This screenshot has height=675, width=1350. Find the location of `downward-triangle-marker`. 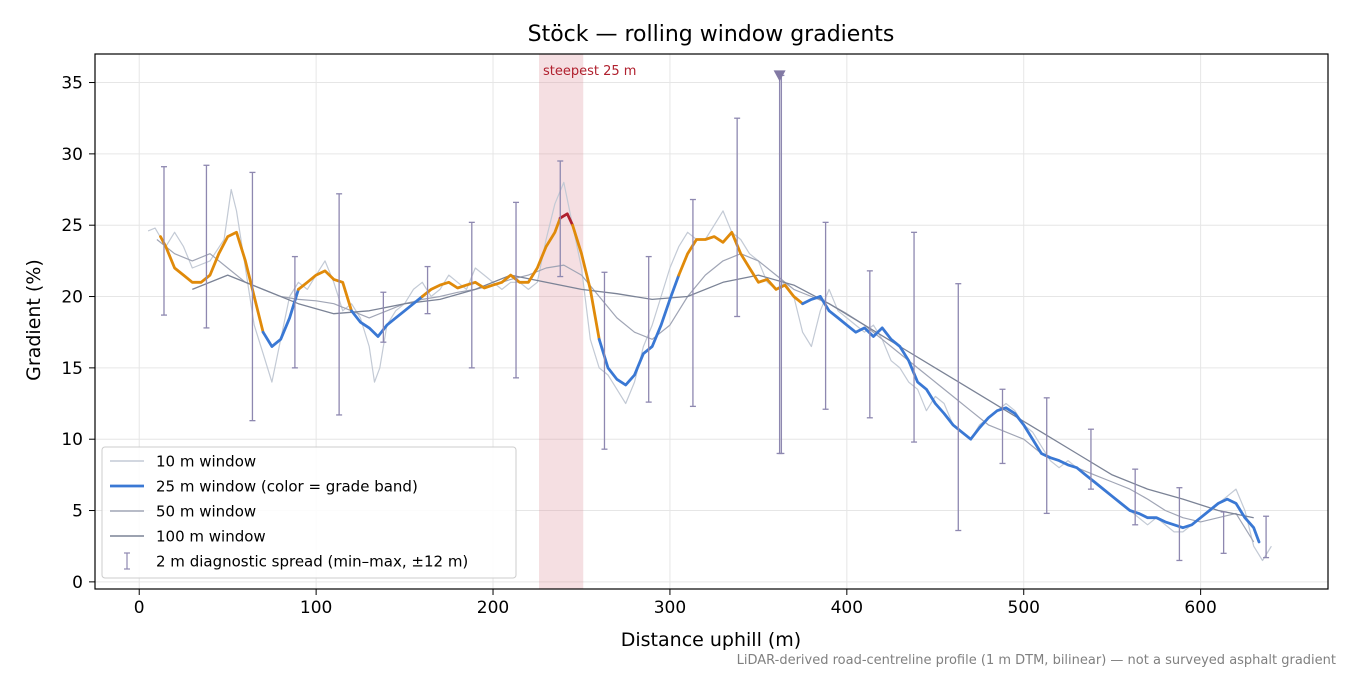

downward-triangle-marker is located at coordinates (779, 76).